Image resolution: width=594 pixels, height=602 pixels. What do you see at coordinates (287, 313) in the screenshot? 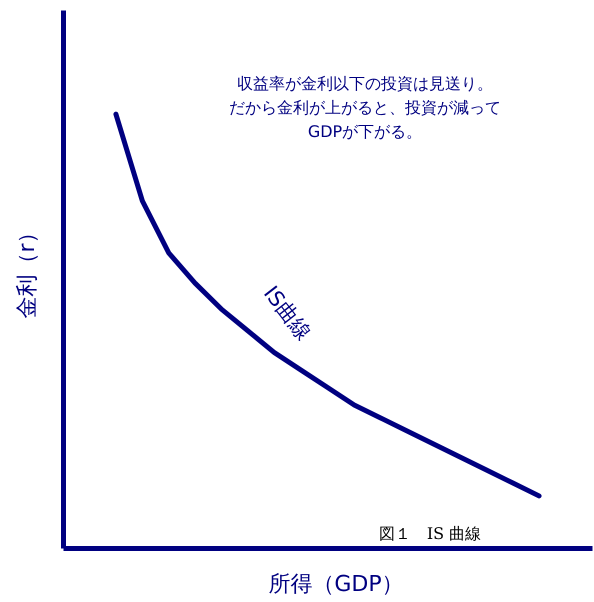
I see `text: IS曲線` at bounding box center [287, 313].